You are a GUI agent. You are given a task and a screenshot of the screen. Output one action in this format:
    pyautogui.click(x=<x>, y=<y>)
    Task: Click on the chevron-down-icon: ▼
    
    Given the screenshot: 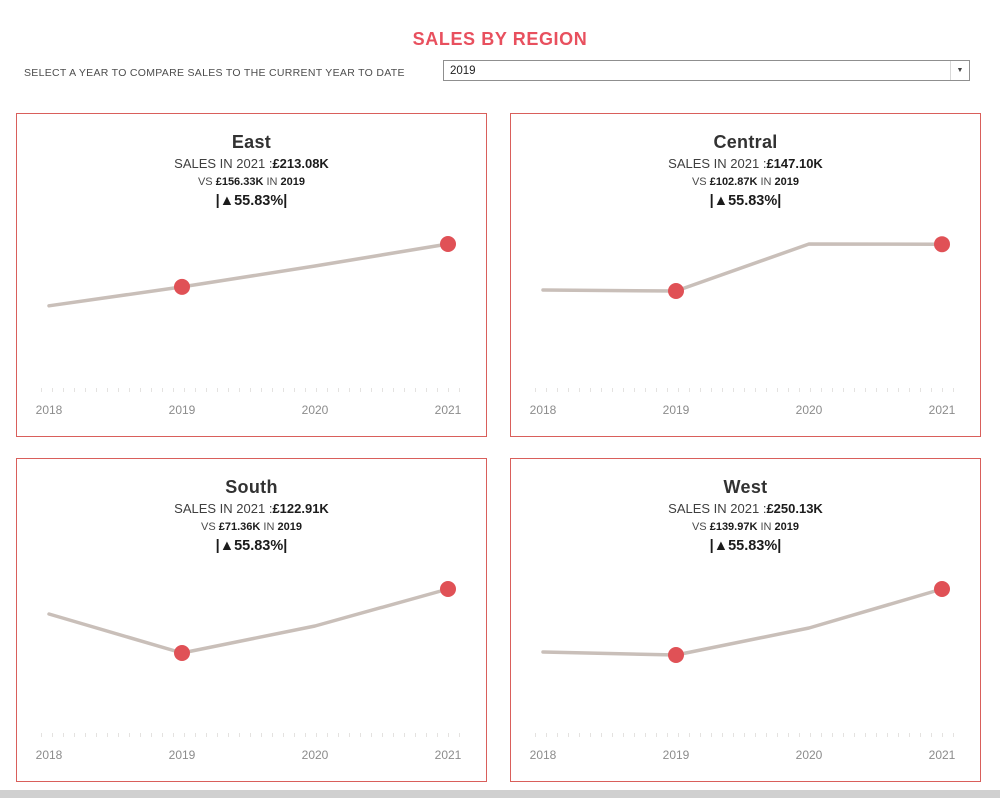 What is the action you would take?
    pyautogui.click(x=959, y=70)
    